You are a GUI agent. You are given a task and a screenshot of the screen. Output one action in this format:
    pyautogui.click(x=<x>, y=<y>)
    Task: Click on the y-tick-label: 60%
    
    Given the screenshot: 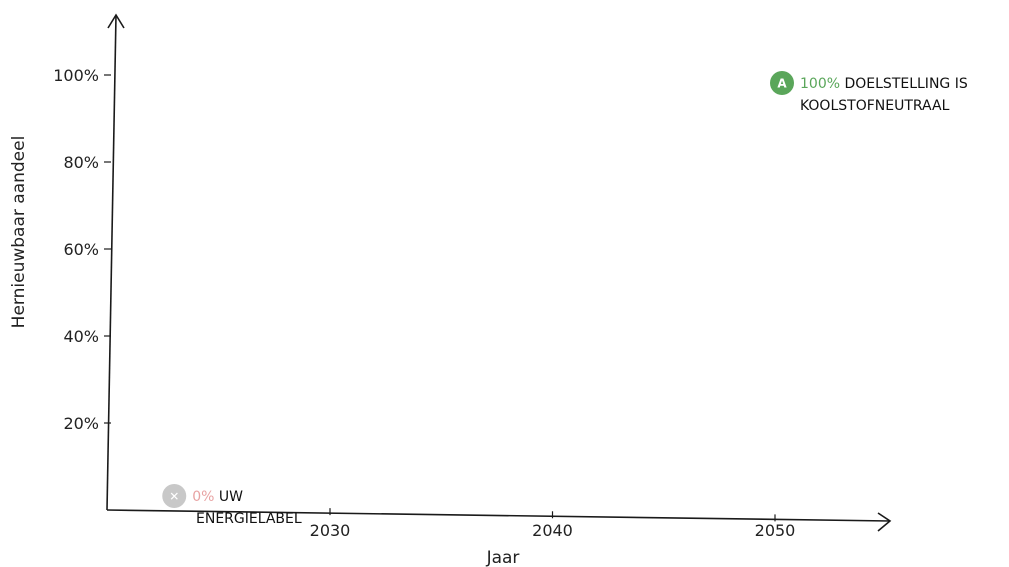 What is the action you would take?
    pyautogui.click(x=81, y=249)
    